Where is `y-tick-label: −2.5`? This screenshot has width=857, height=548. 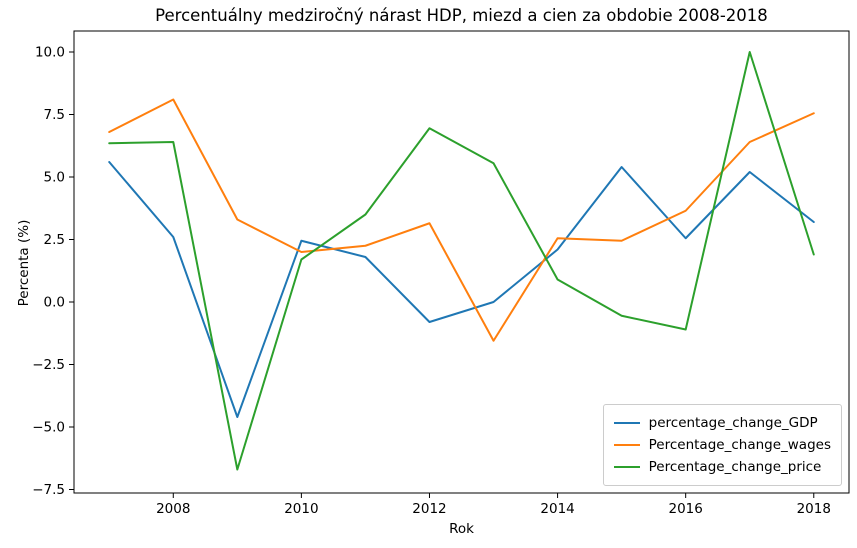
y-tick-label: −2.5 is located at coordinates (48, 365).